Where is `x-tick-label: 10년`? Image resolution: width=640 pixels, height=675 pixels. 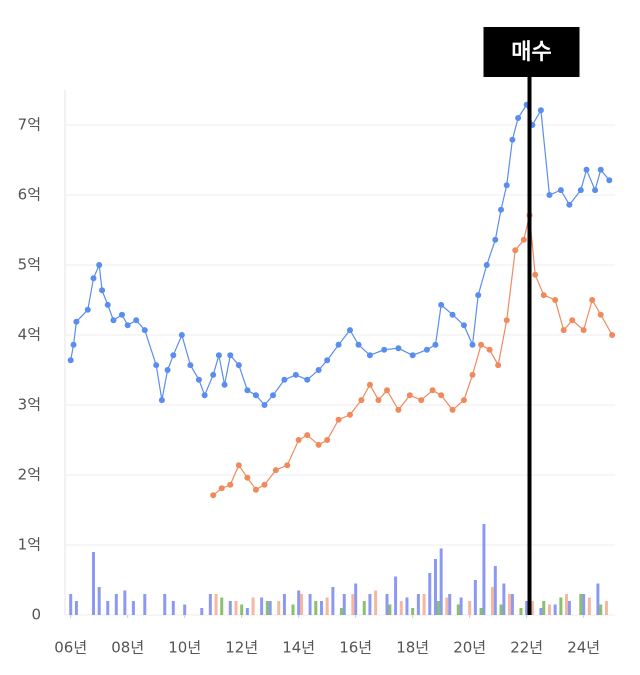 x-tick-label: 10년 is located at coordinates (184, 648).